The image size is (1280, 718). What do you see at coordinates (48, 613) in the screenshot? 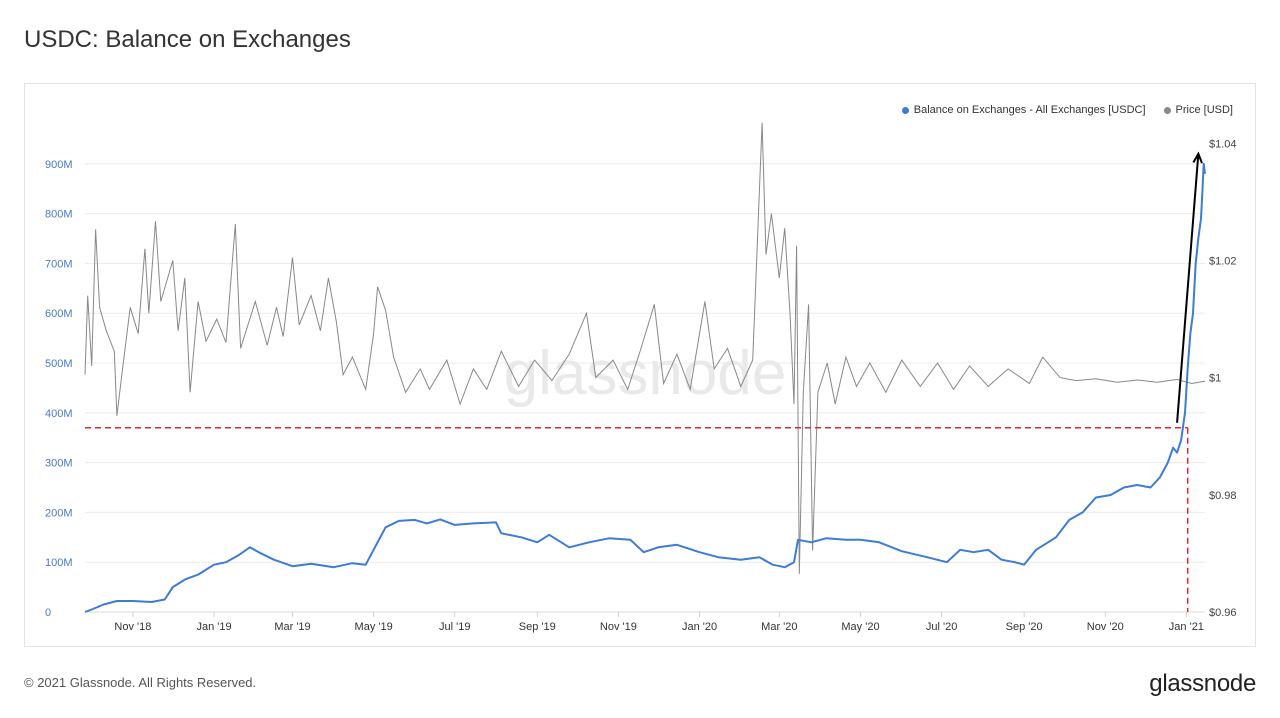
I see `y-left-tick-label: 0` at bounding box center [48, 613].